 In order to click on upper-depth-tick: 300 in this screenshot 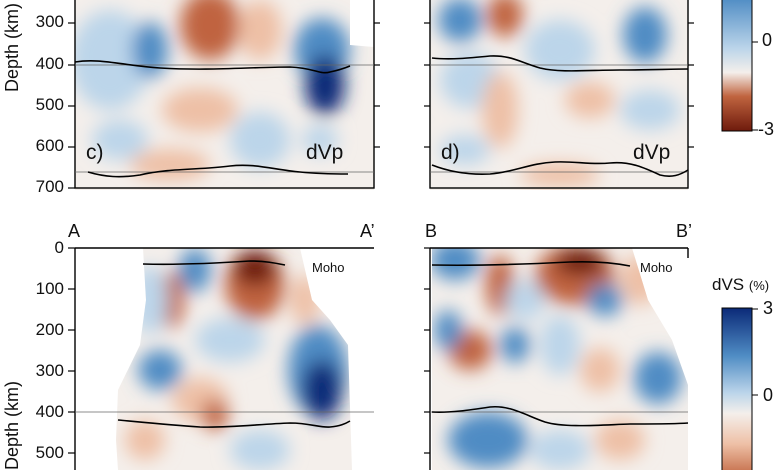, I will do `click(49, 21)`.